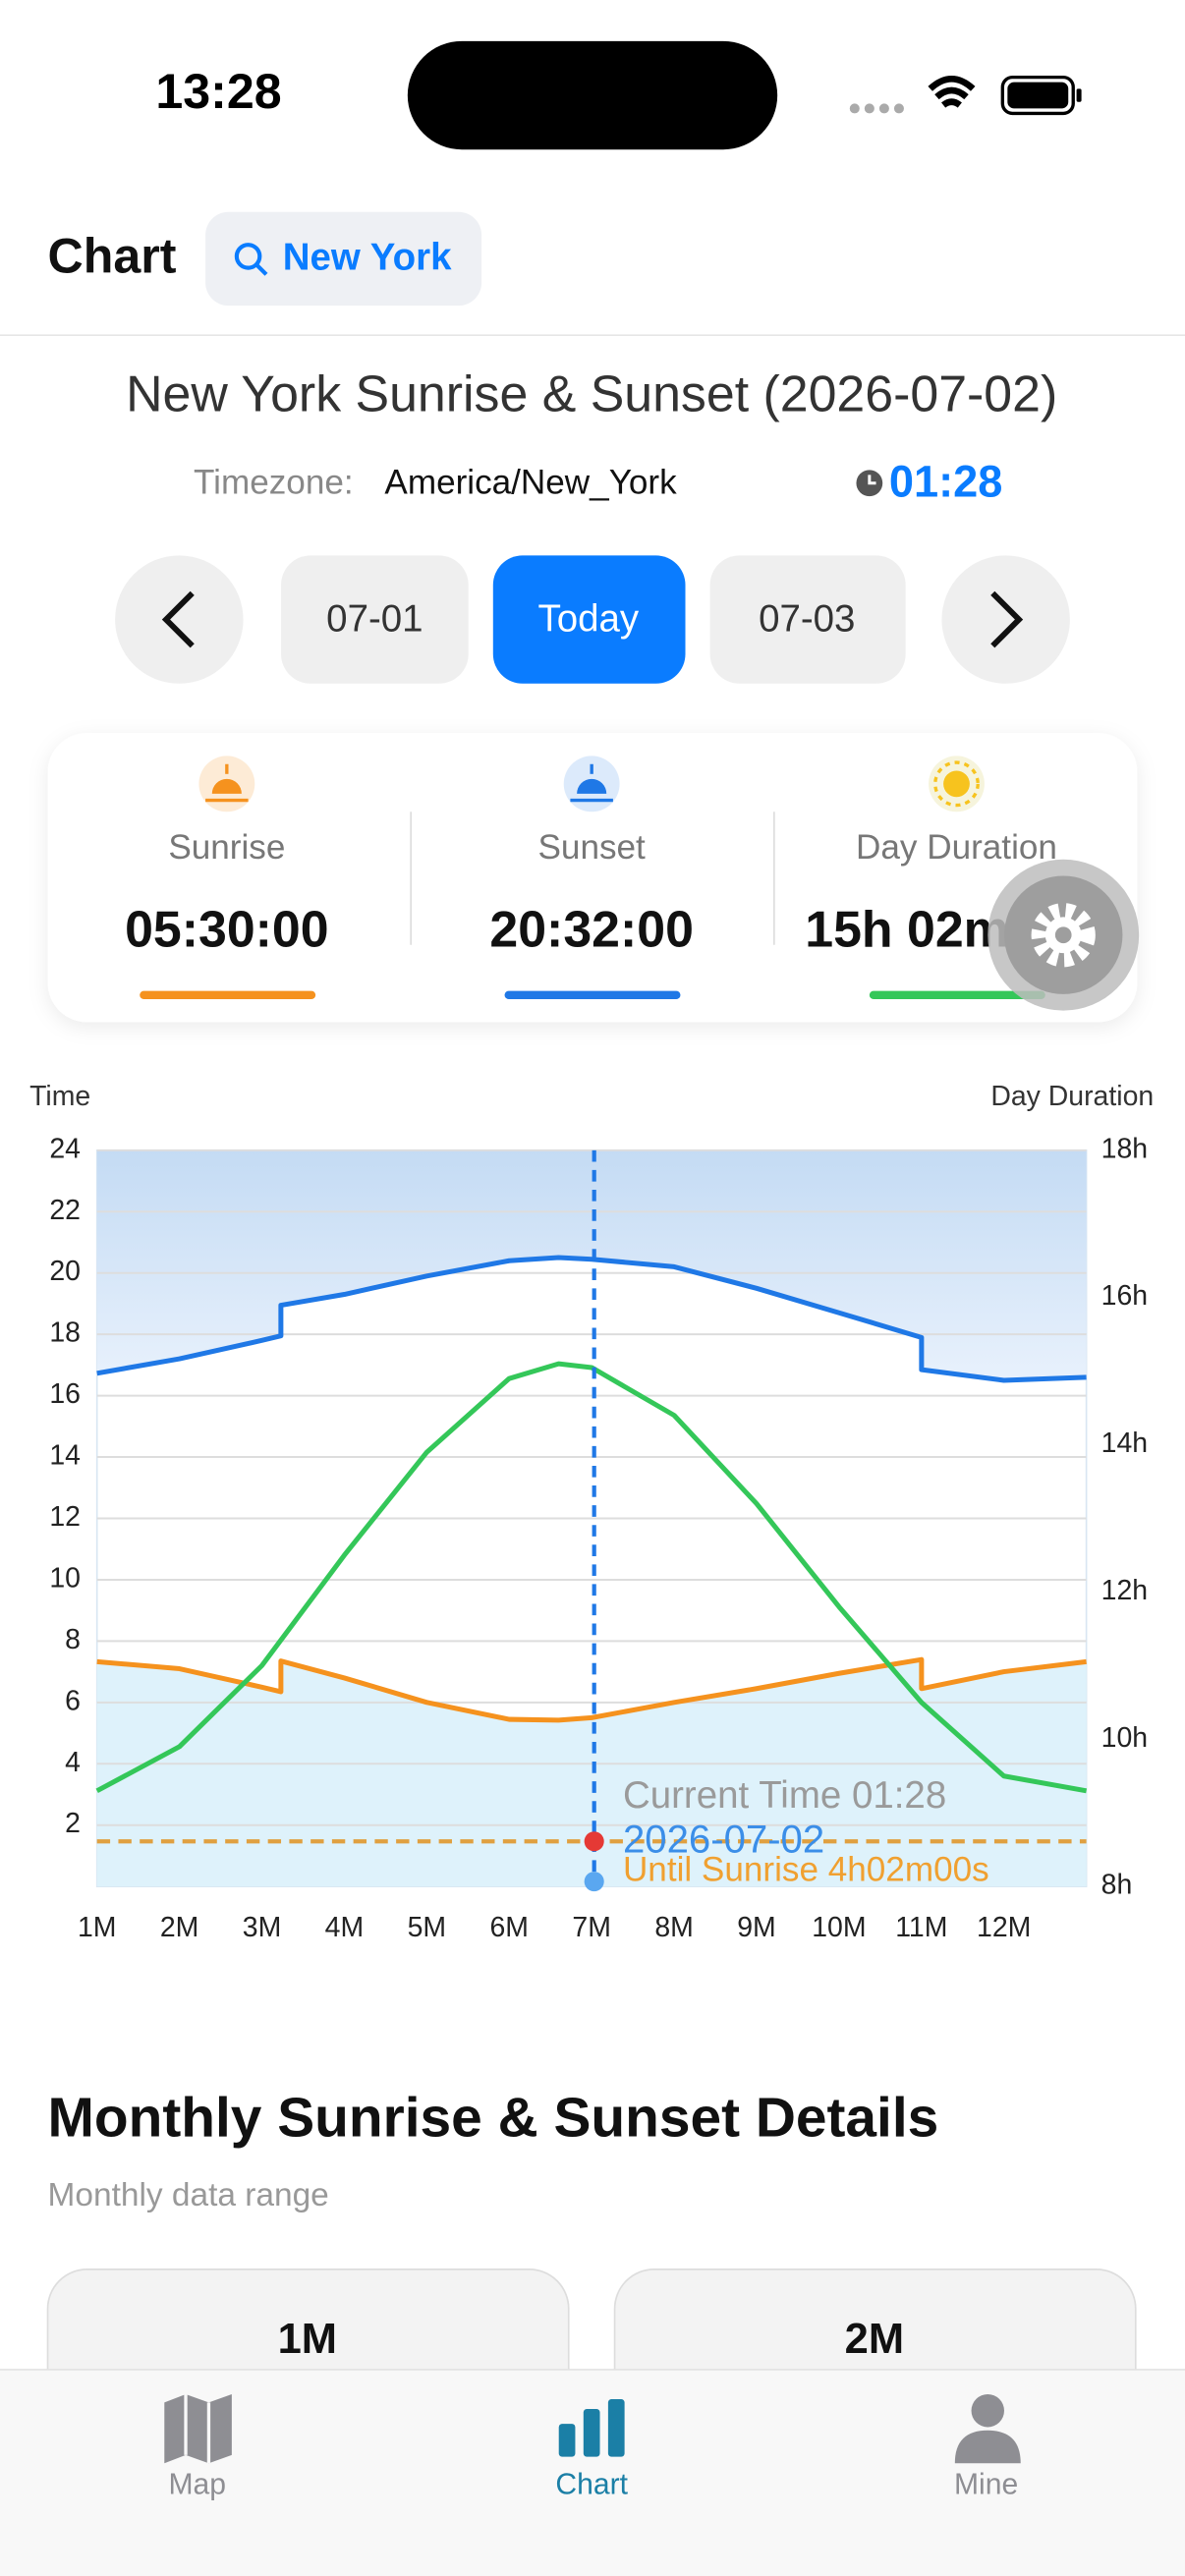 This screenshot has height=2576, width=1185. Describe the element at coordinates (368, 257) in the screenshot. I see `location: New York` at that location.